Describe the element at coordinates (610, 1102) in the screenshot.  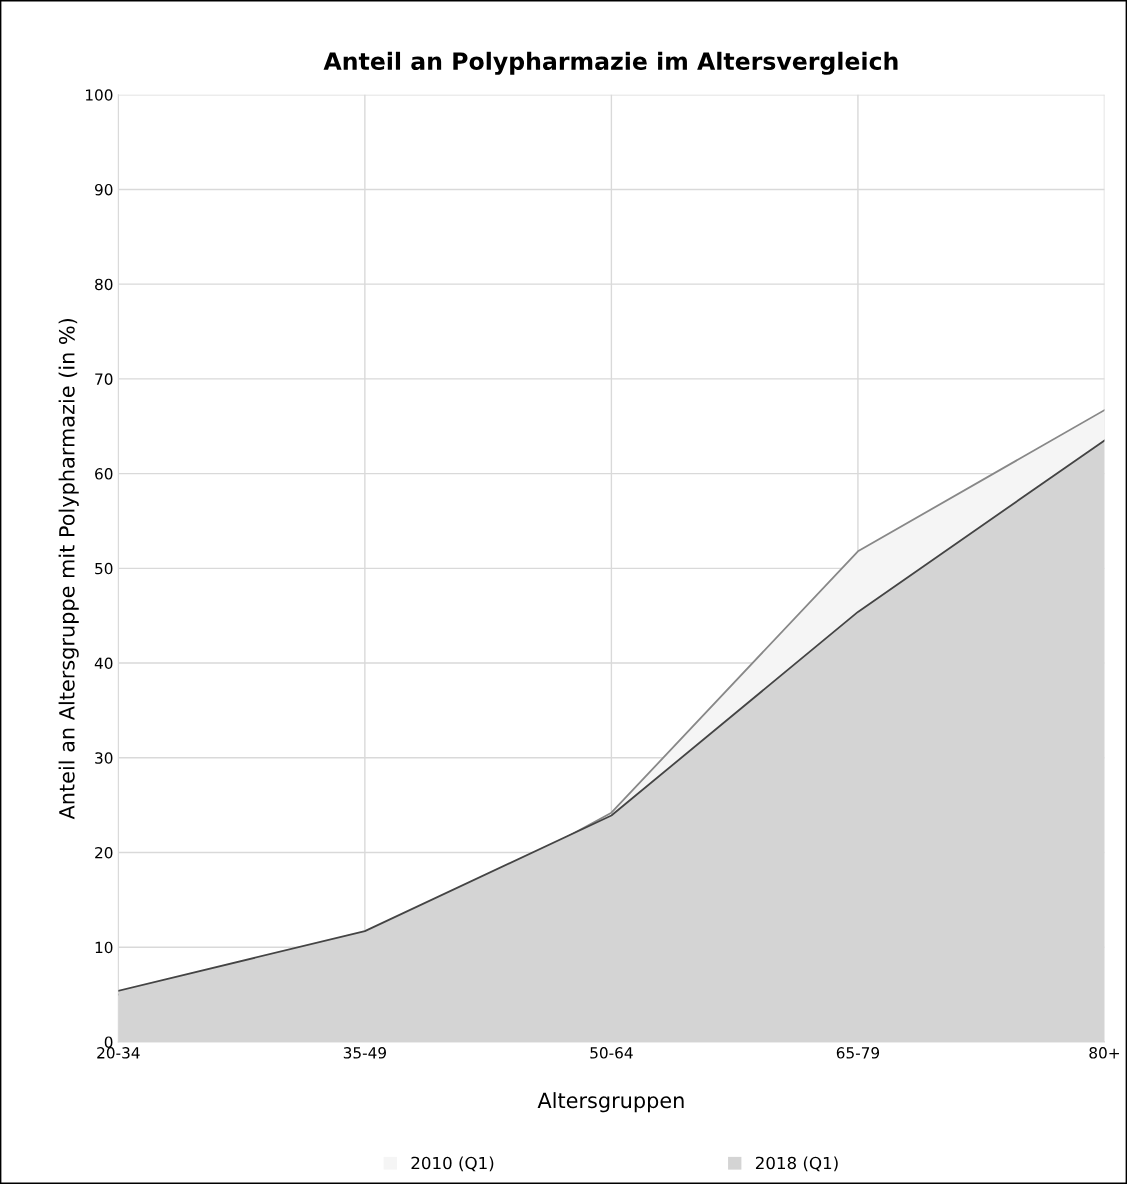
I see `x-axis-title: Altersgruppen` at that location.